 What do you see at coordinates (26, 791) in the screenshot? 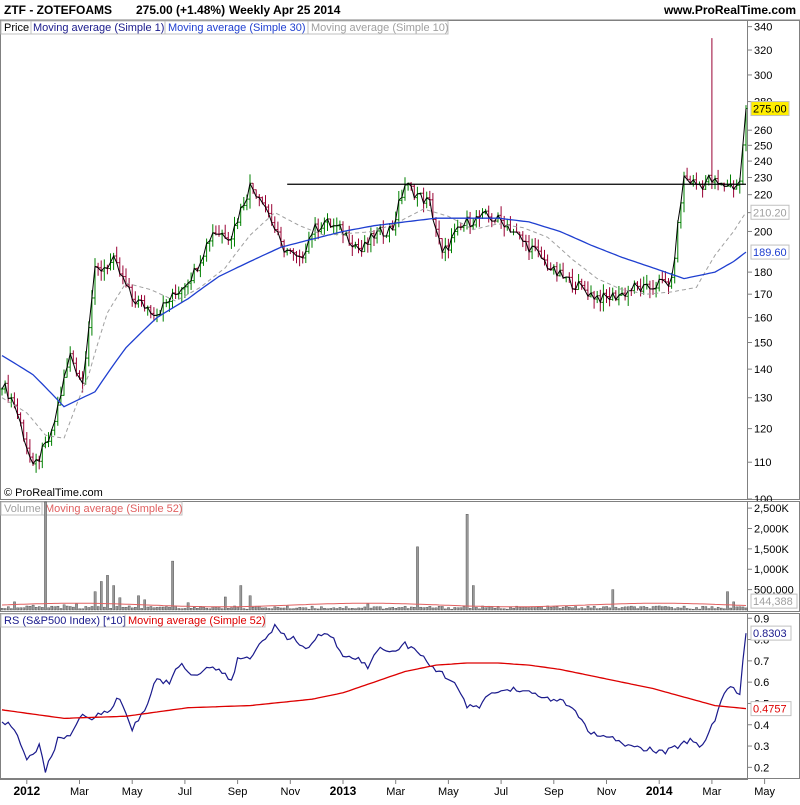
I see `x-tick-label: 2012` at bounding box center [26, 791].